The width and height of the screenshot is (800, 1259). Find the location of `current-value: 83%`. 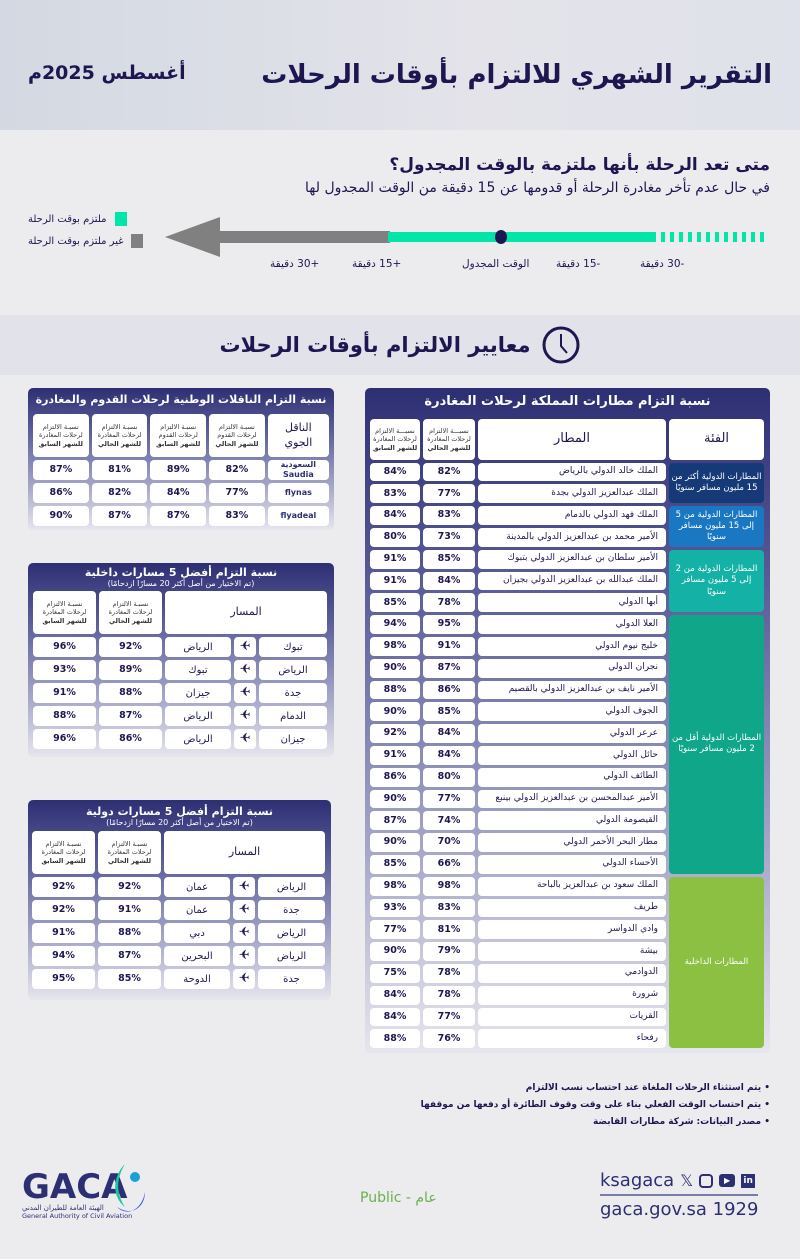

current-value: 83% is located at coordinates (449, 515).